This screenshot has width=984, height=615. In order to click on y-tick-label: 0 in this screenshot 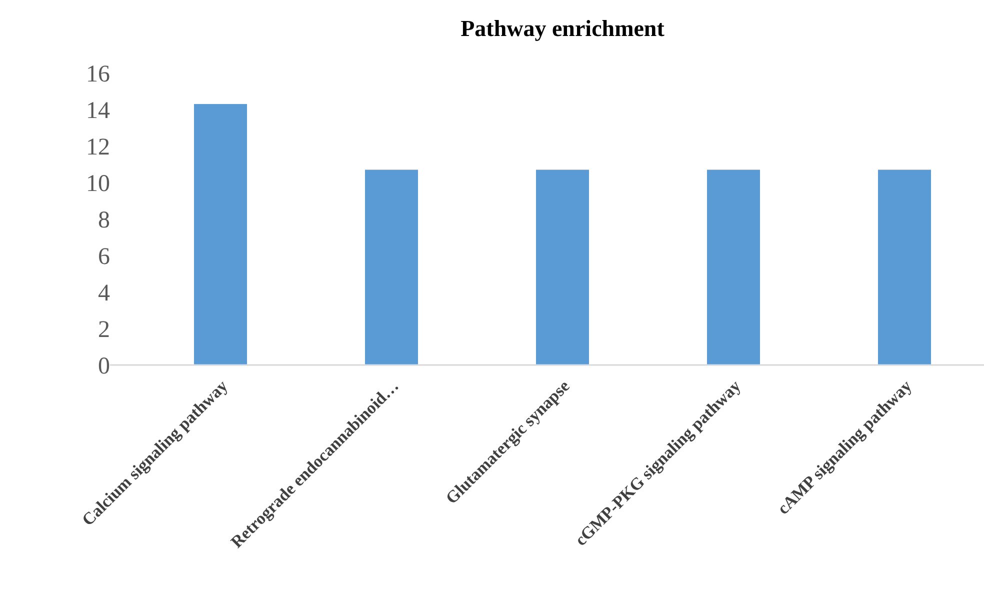, I will do `click(104, 366)`.